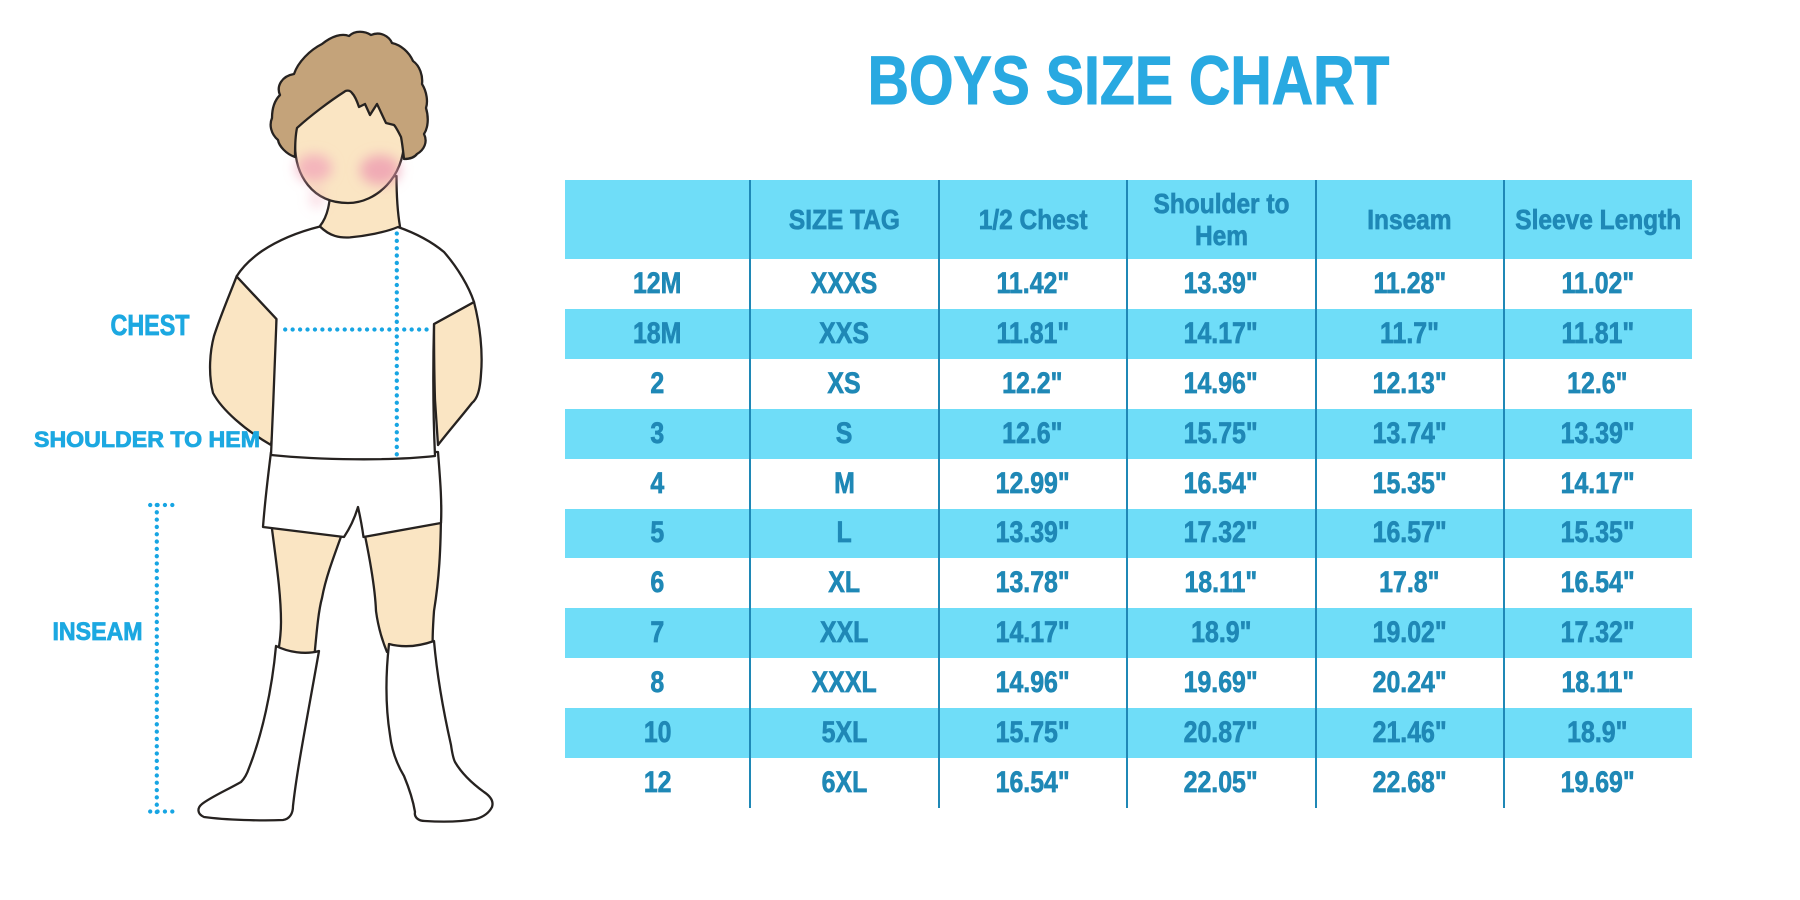  What do you see at coordinates (150, 326) in the screenshot?
I see `svg-text: CHEST` at bounding box center [150, 326].